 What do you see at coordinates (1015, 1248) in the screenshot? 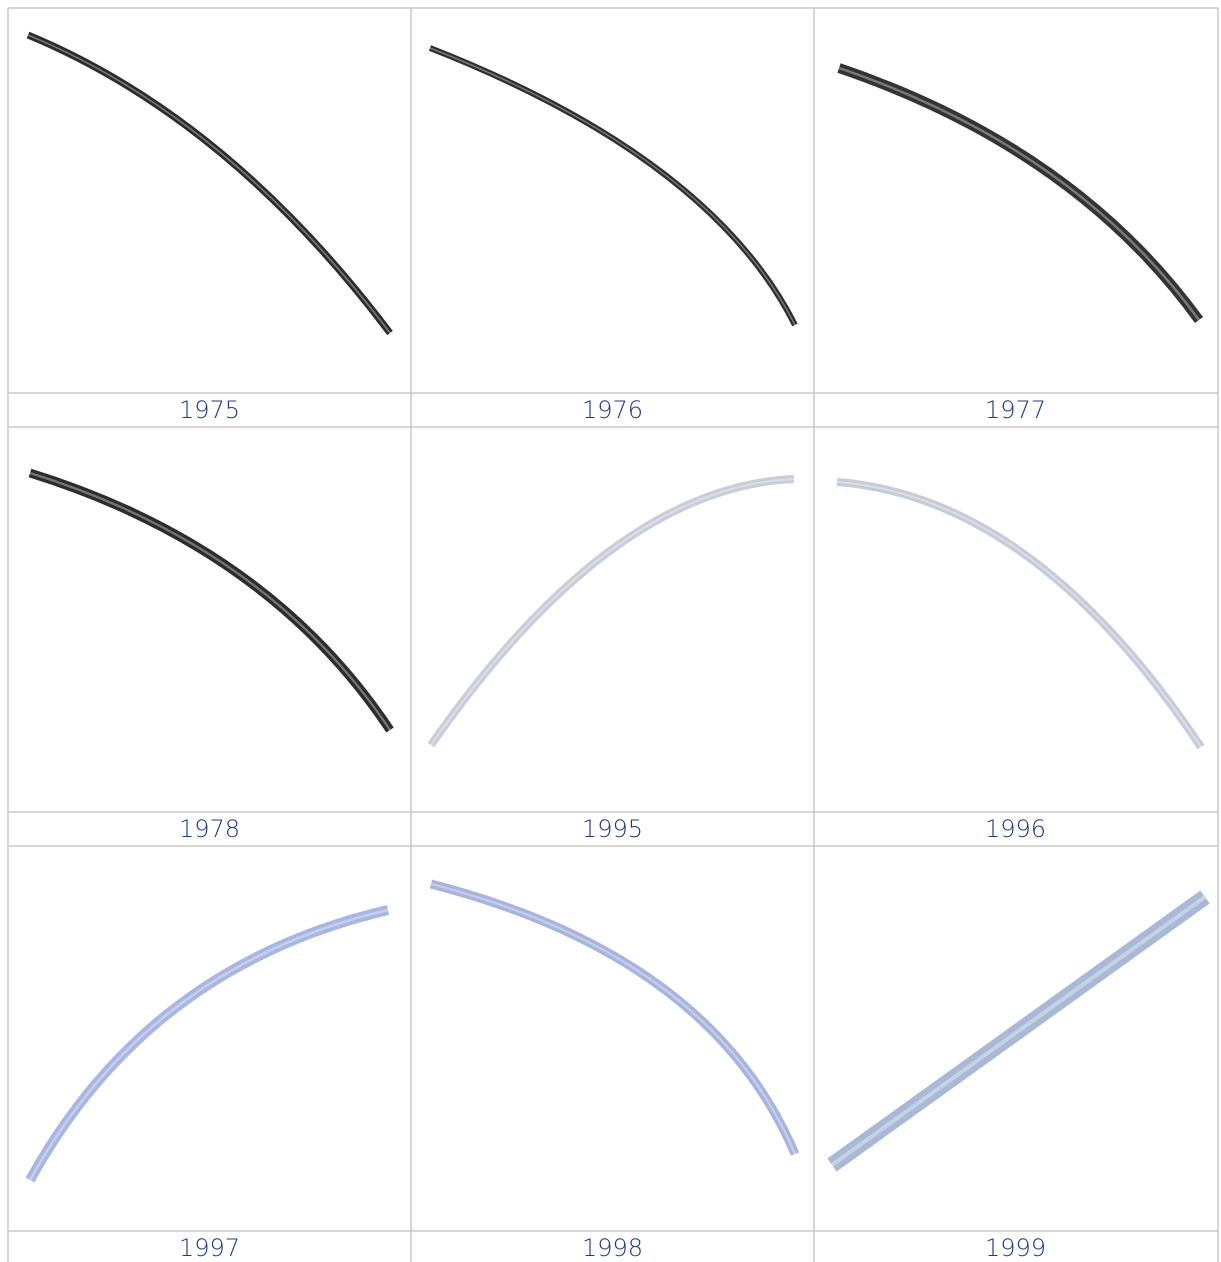
I see `year-label: 1999` at bounding box center [1015, 1248].